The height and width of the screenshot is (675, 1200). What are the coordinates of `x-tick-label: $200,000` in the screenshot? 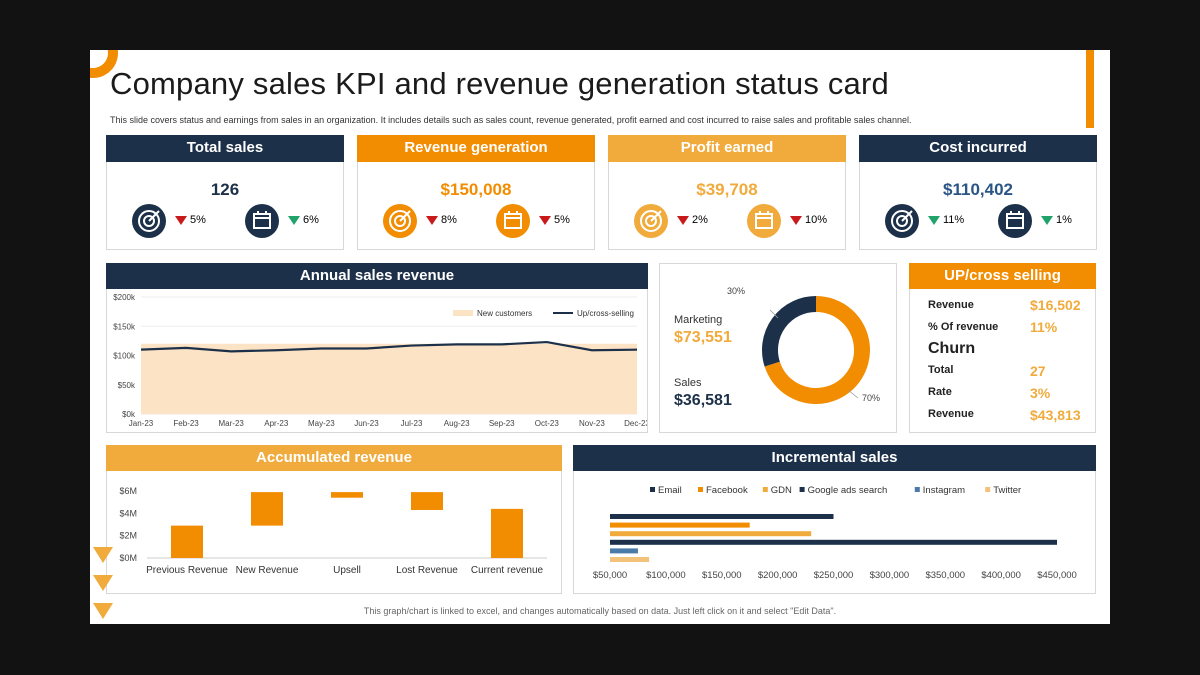 It's located at (778, 575).